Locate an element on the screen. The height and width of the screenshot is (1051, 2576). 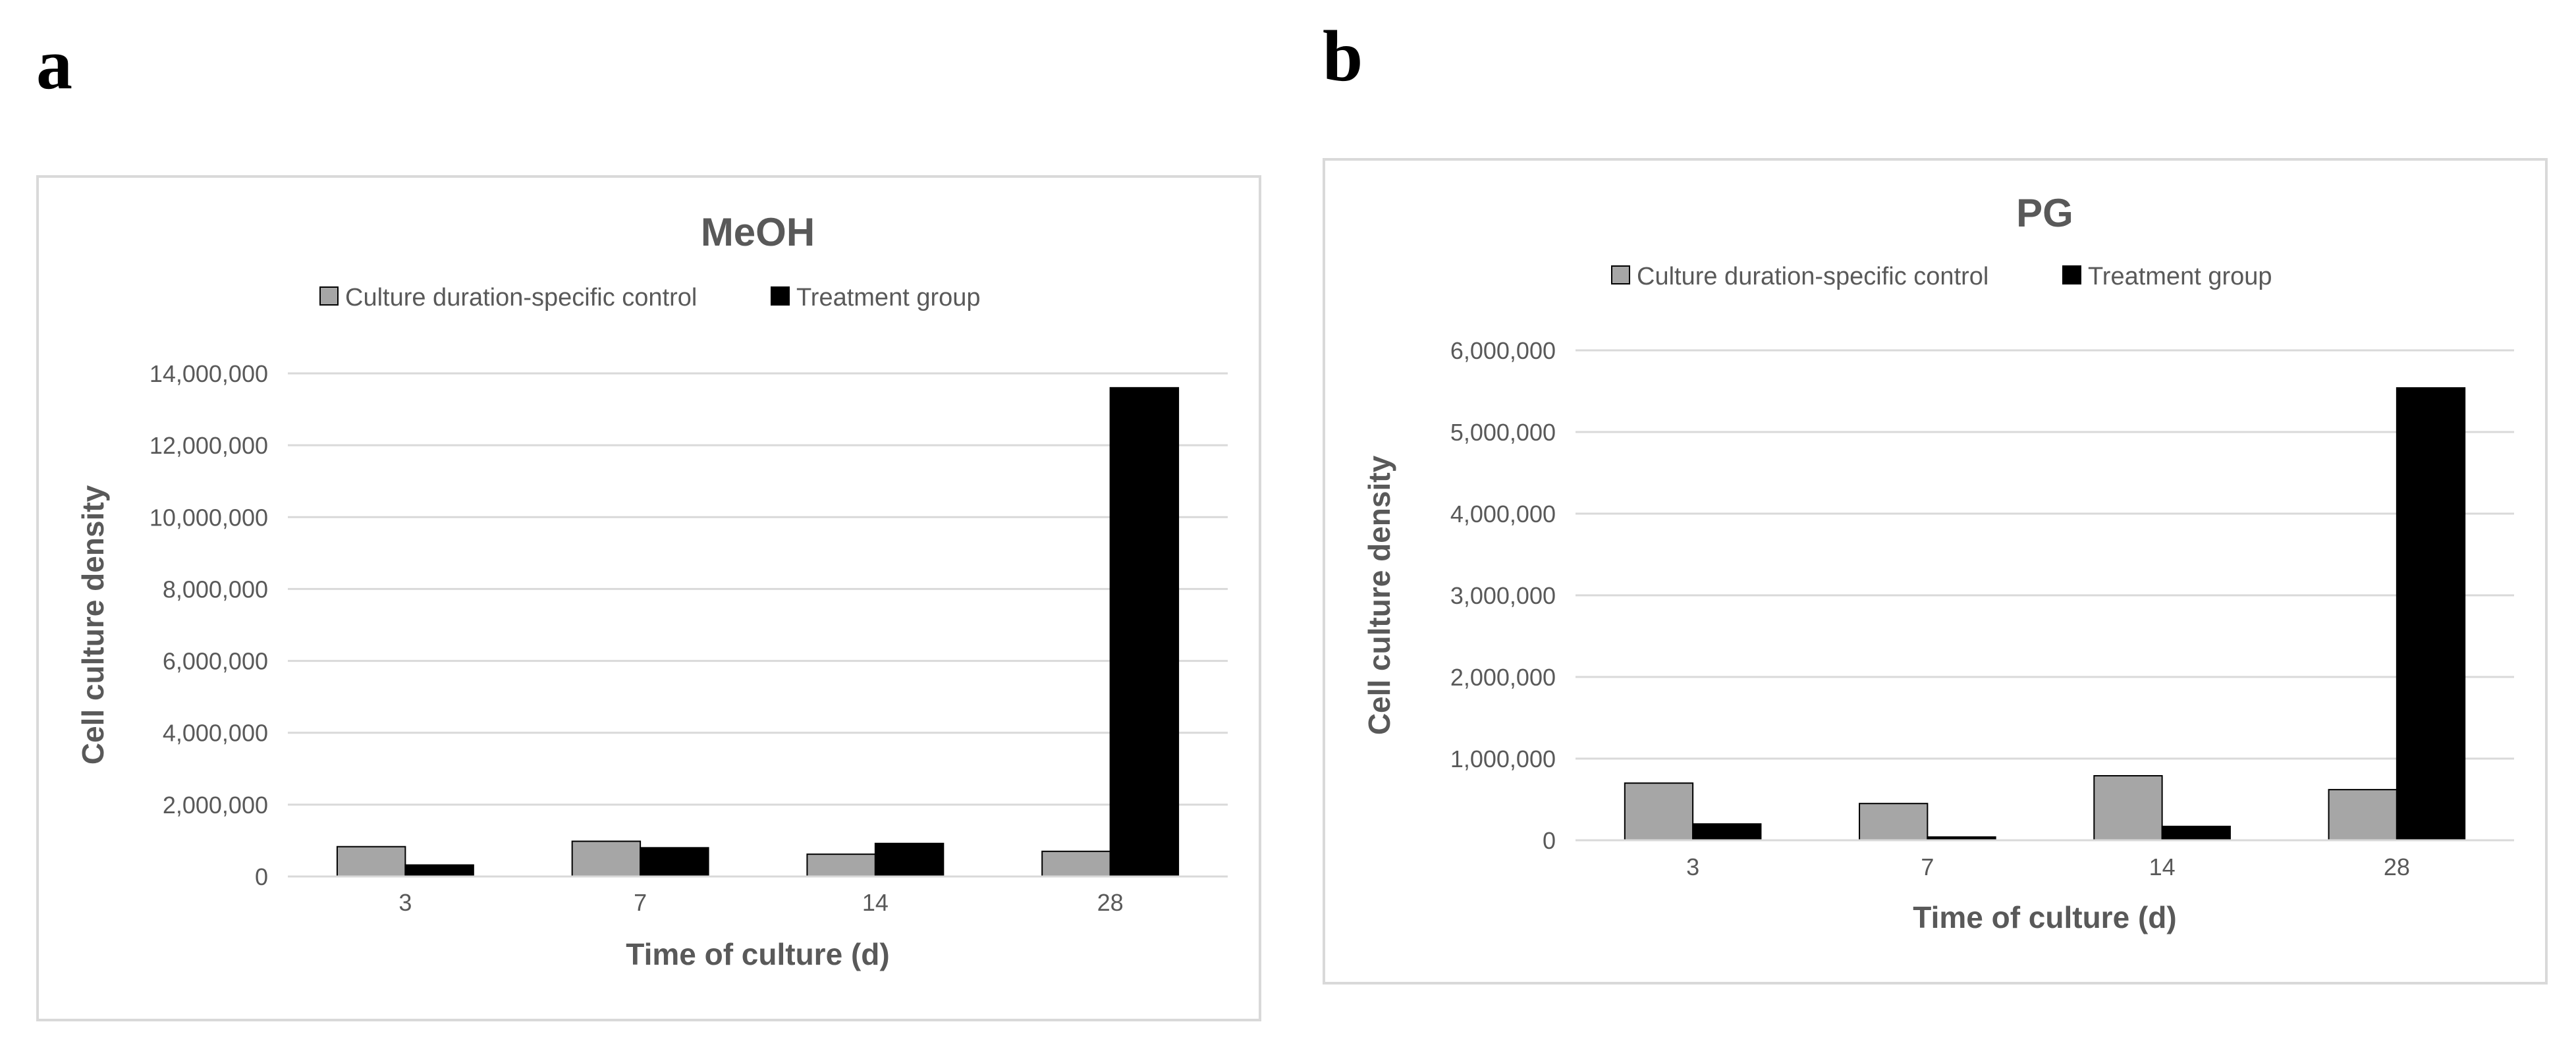
chart-b-x-tick-label: 28 is located at coordinates (2397, 866).